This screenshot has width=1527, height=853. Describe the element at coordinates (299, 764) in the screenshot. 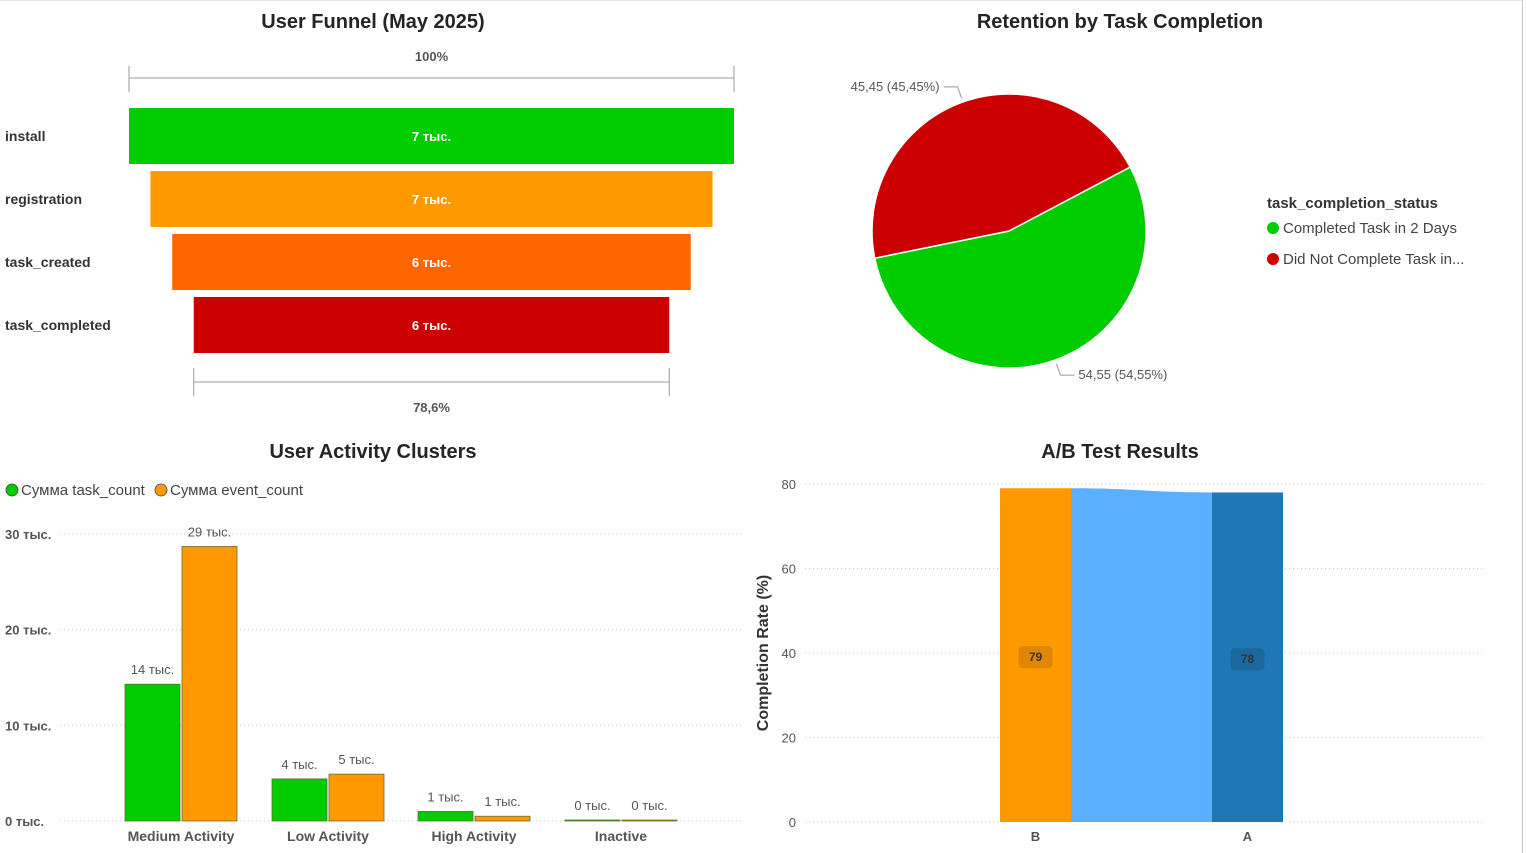

I see `cluster-bar-value-label: 4 тыс.` at that location.